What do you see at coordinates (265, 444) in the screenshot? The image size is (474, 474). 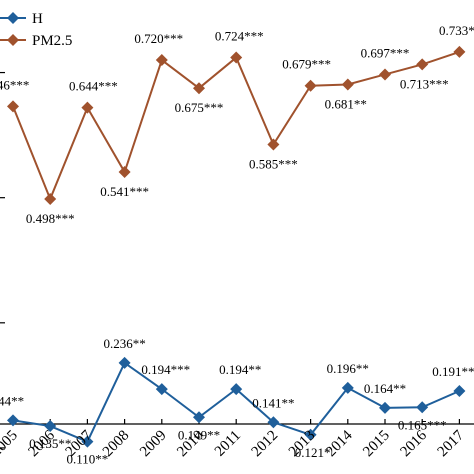 I see `x-tick-label: 2012` at bounding box center [265, 444].